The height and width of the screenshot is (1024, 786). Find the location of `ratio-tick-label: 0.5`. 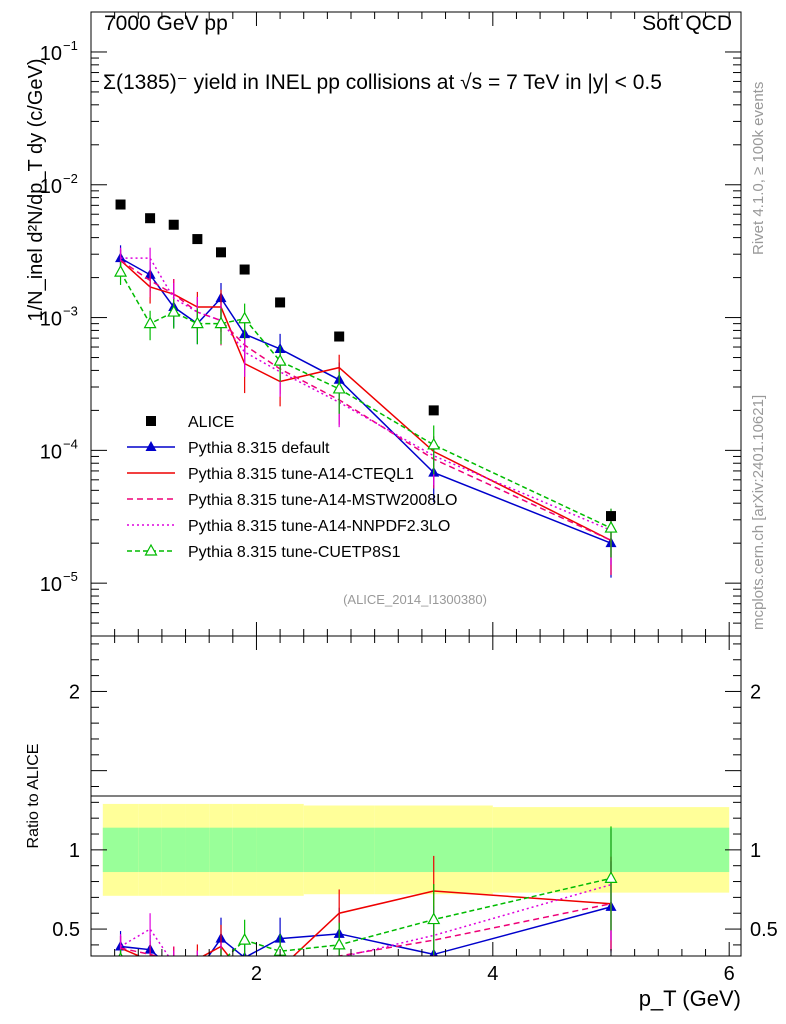

ratio-tick-label: 0.5 is located at coordinates (66, 930).